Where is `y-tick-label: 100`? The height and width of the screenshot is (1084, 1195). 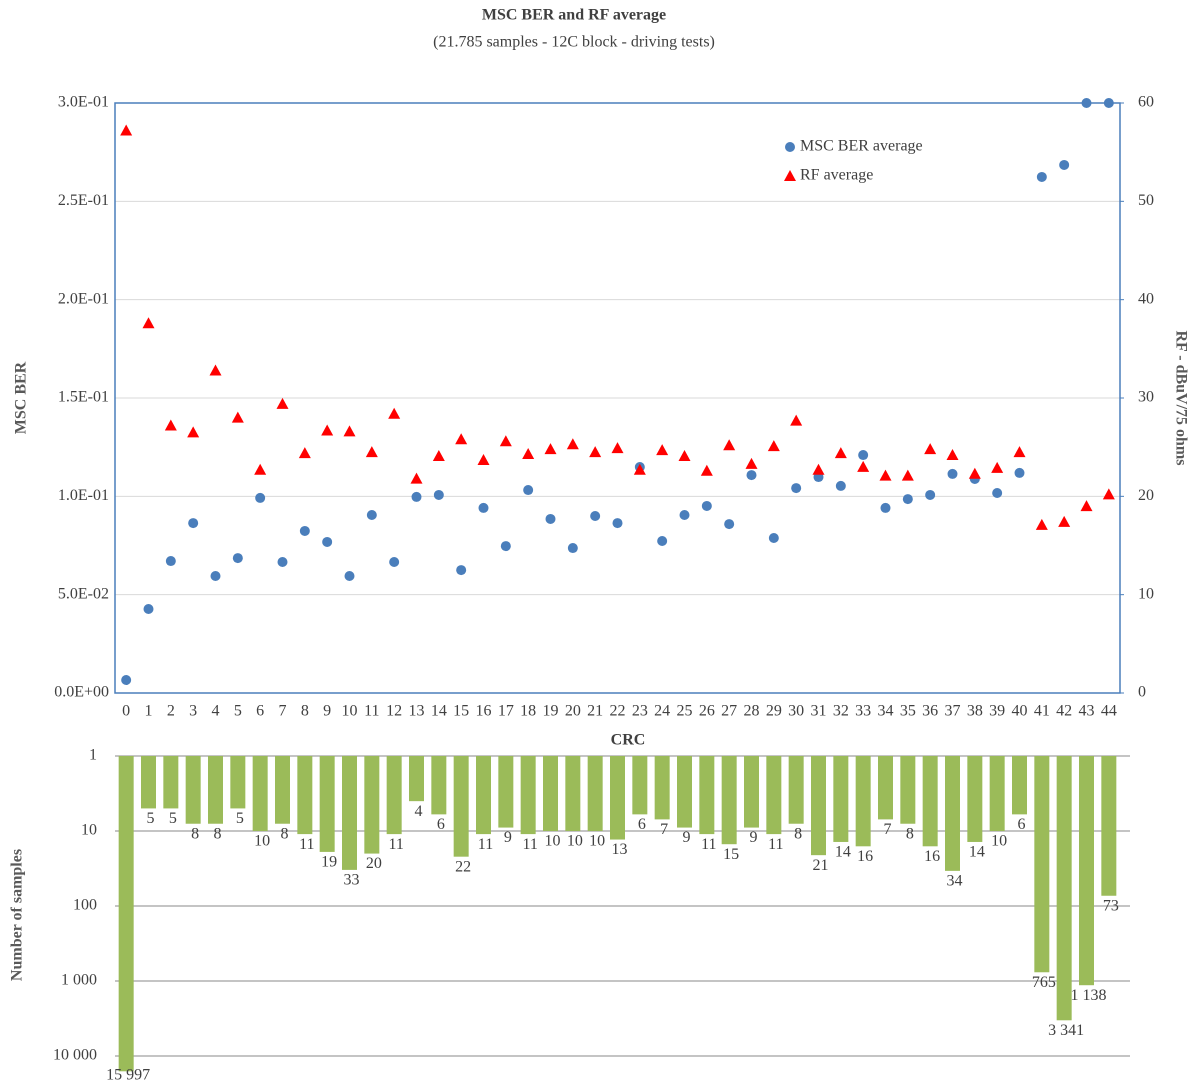 y-tick-label: 100 is located at coordinates (85, 905).